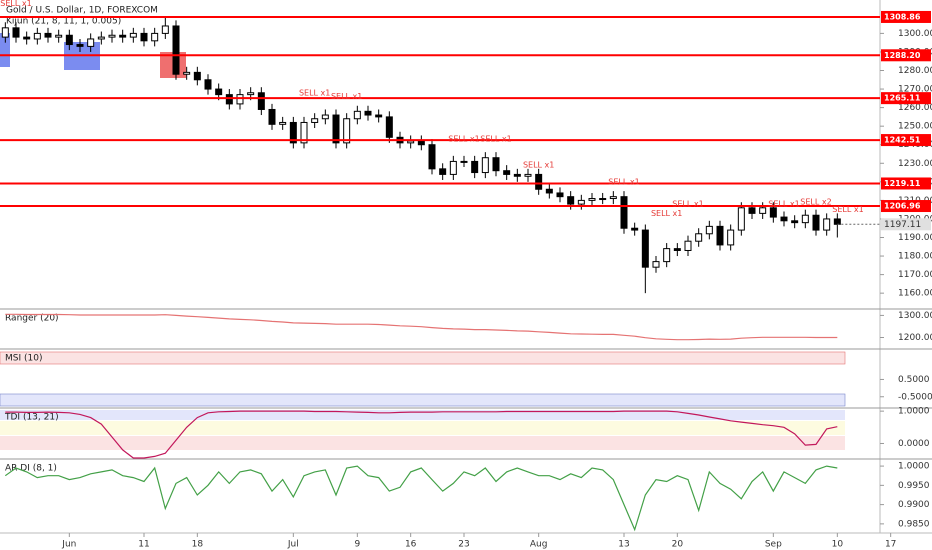 Image resolution: width=932 pixels, height=550 pixels. Describe the element at coordinates (915, 275) in the screenshot. I see `y-tick-label: 1170.00` at that location.